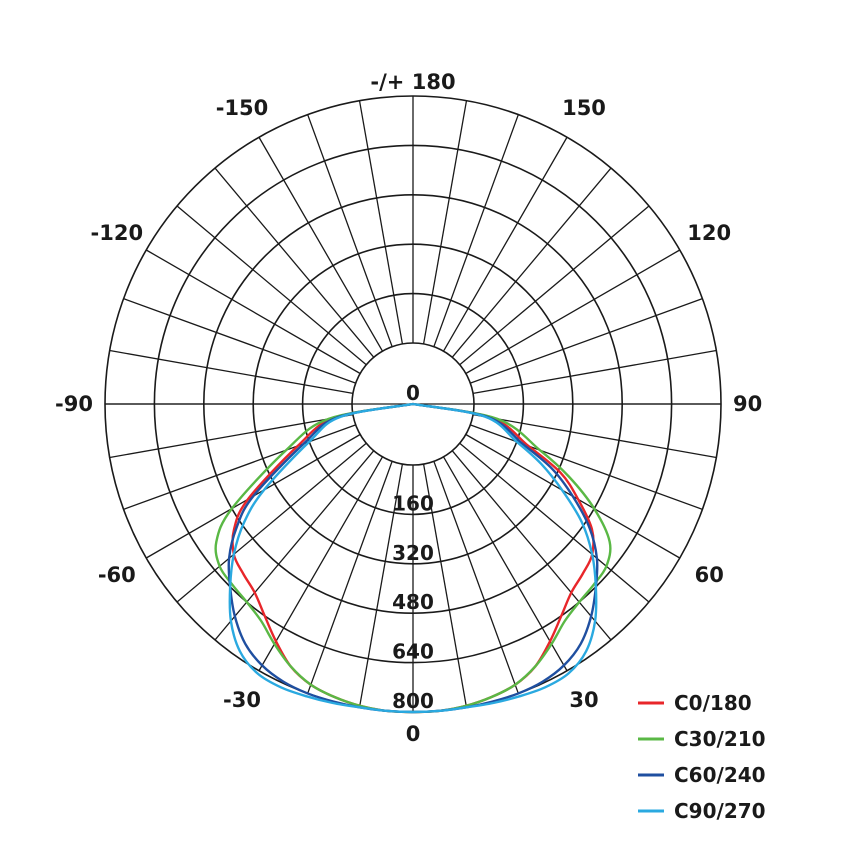 The image size is (850, 850). I want to click on radial-tick-label: 320, so click(413, 553).